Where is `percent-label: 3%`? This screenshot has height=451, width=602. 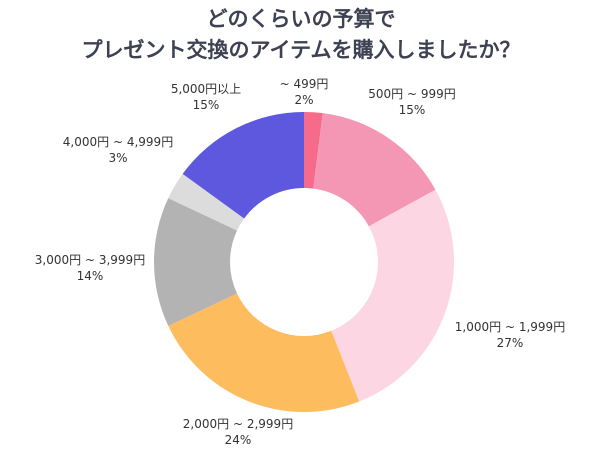
percent-label: 3% is located at coordinates (118, 158).